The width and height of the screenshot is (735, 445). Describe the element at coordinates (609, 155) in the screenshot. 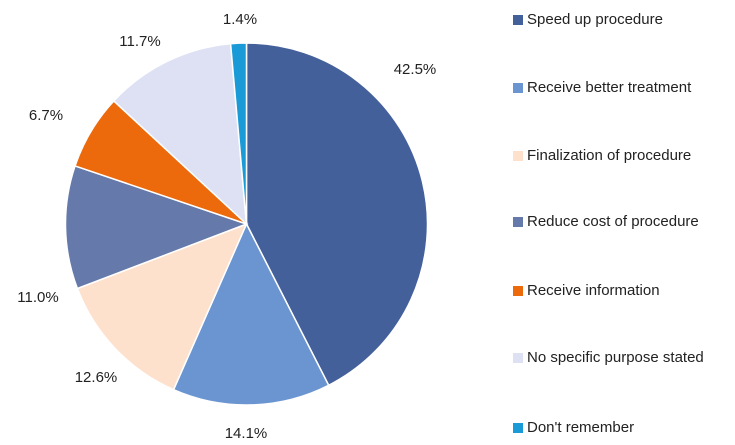

I see `legend-label: Finalization of procedure` at that location.